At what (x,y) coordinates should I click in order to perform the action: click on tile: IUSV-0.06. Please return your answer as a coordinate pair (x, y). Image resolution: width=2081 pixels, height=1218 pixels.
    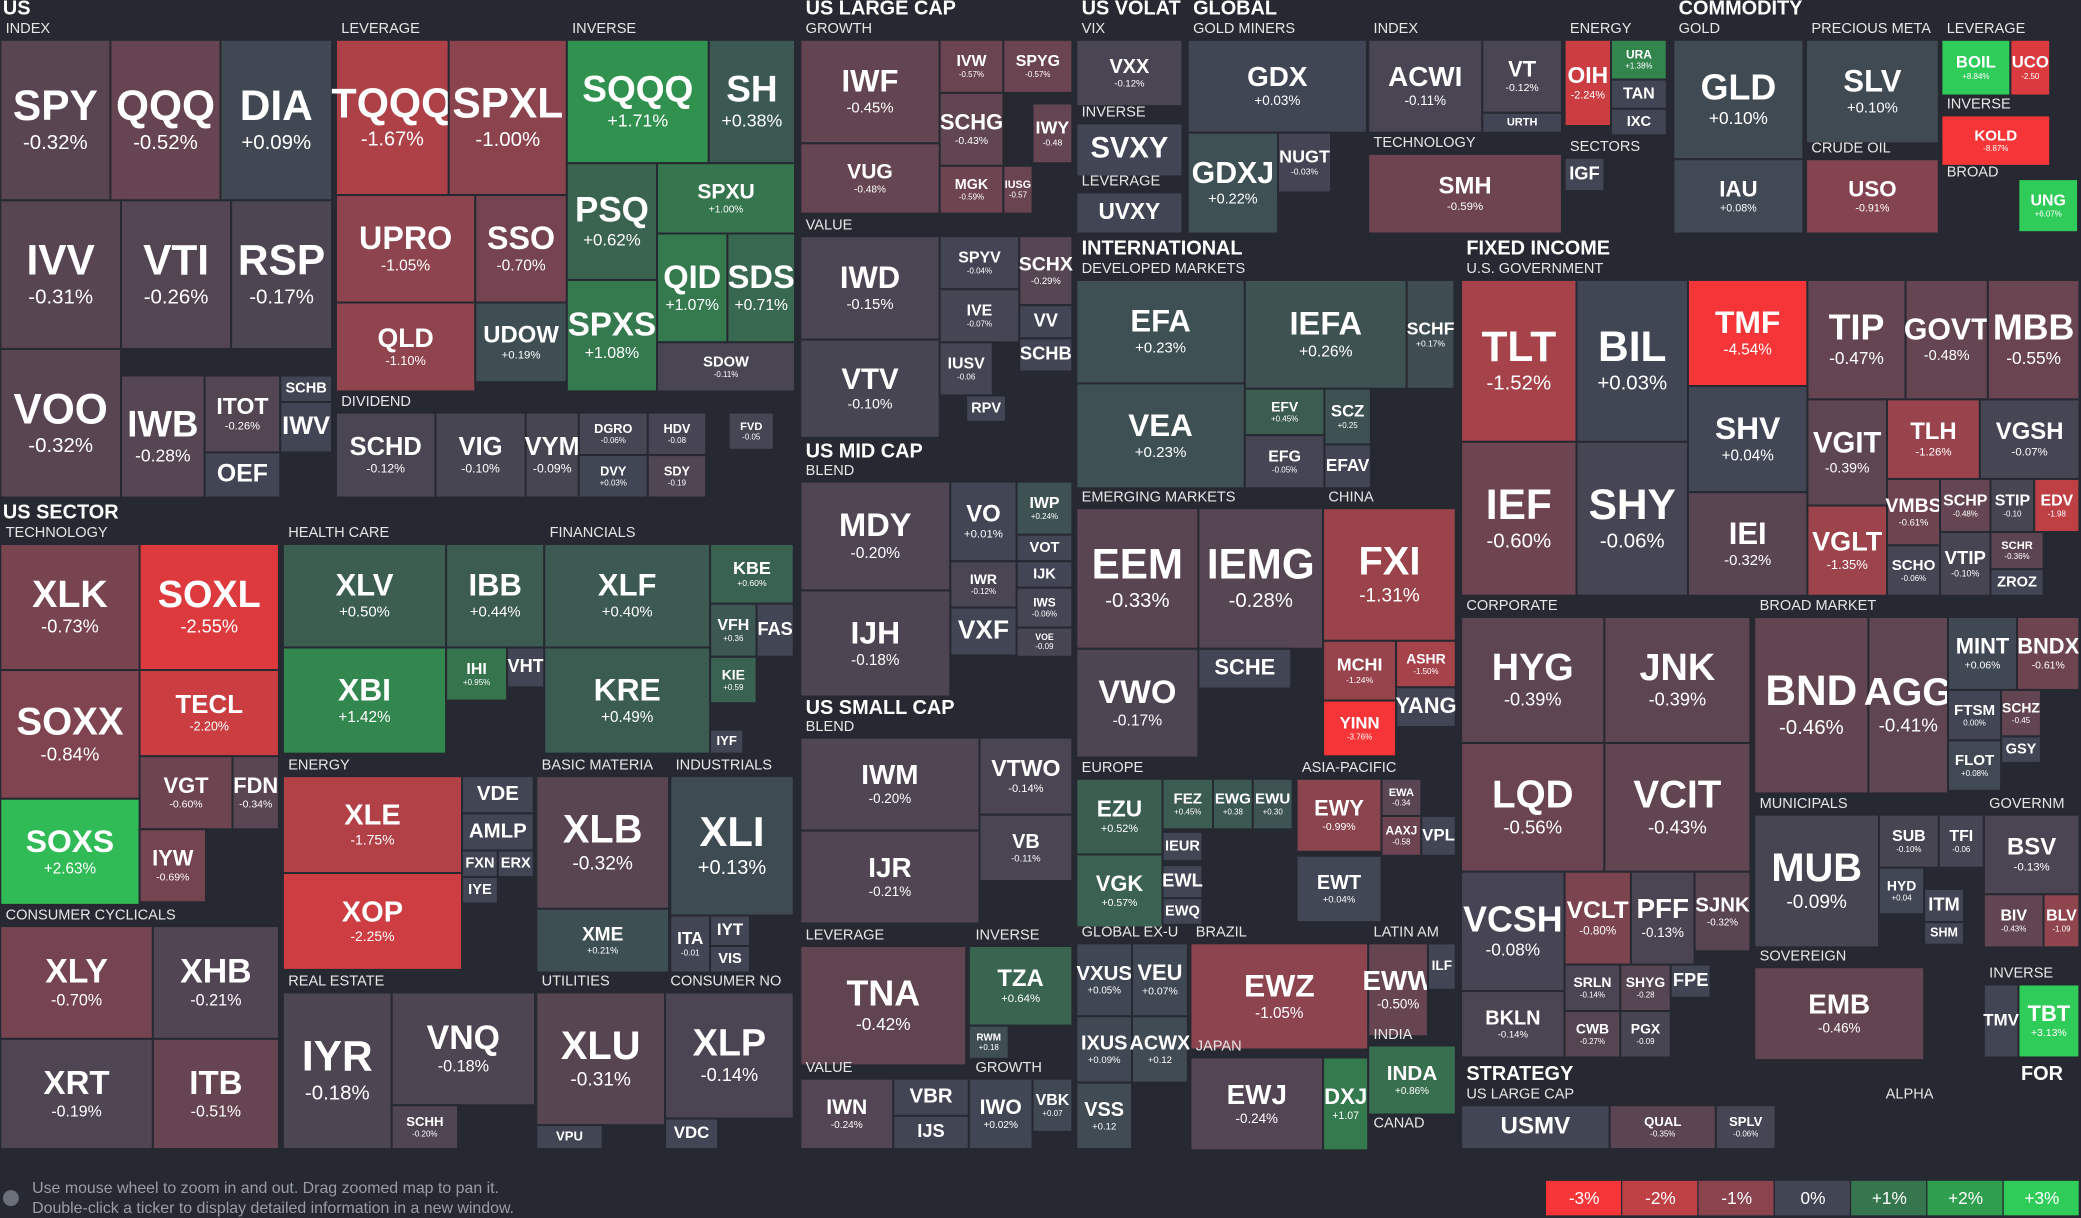
    Looking at the image, I should click on (966, 369).